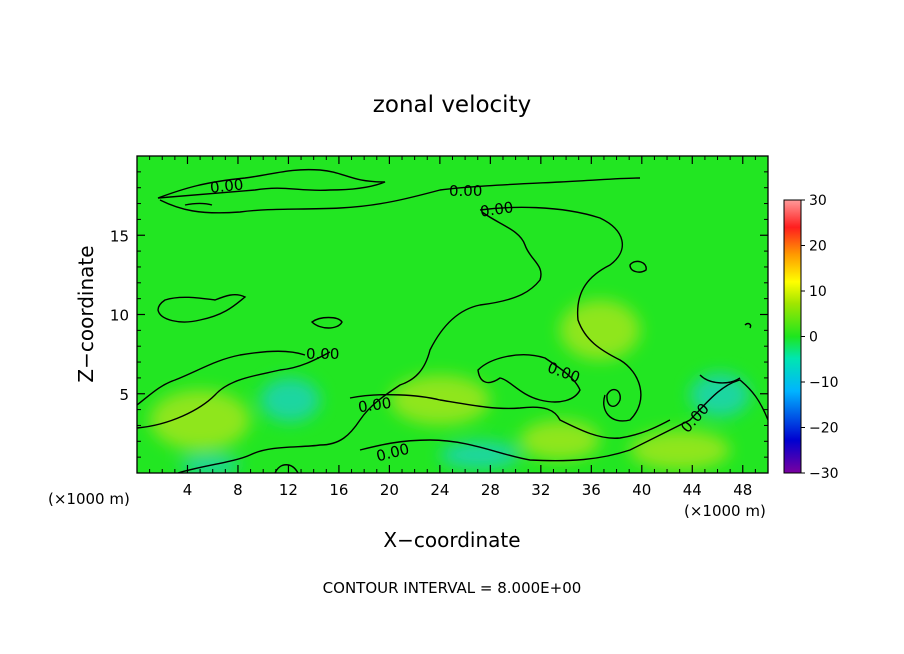 The height and width of the screenshot is (654, 904). I want to click on y-tick-label: 10, so click(119, 316).